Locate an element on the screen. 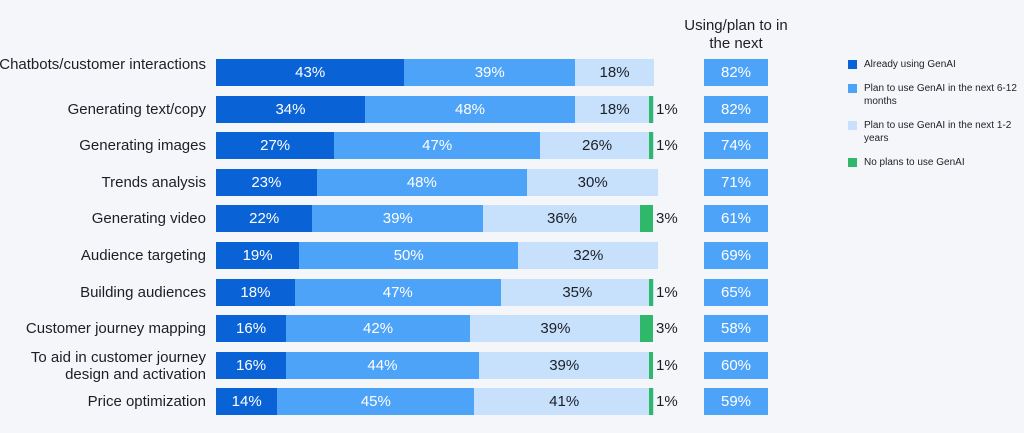 The height and width of the screenshot is (433, 1024). total-value-box: 61% is located at coordinates (736, 218).